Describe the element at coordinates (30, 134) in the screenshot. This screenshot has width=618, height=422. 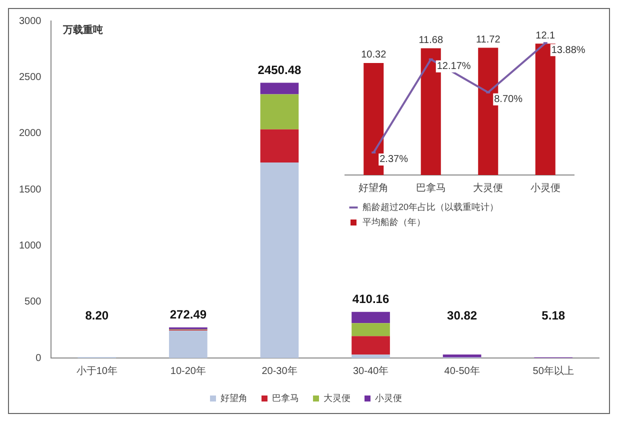
I see `y-tick-label: 2000` at that location.